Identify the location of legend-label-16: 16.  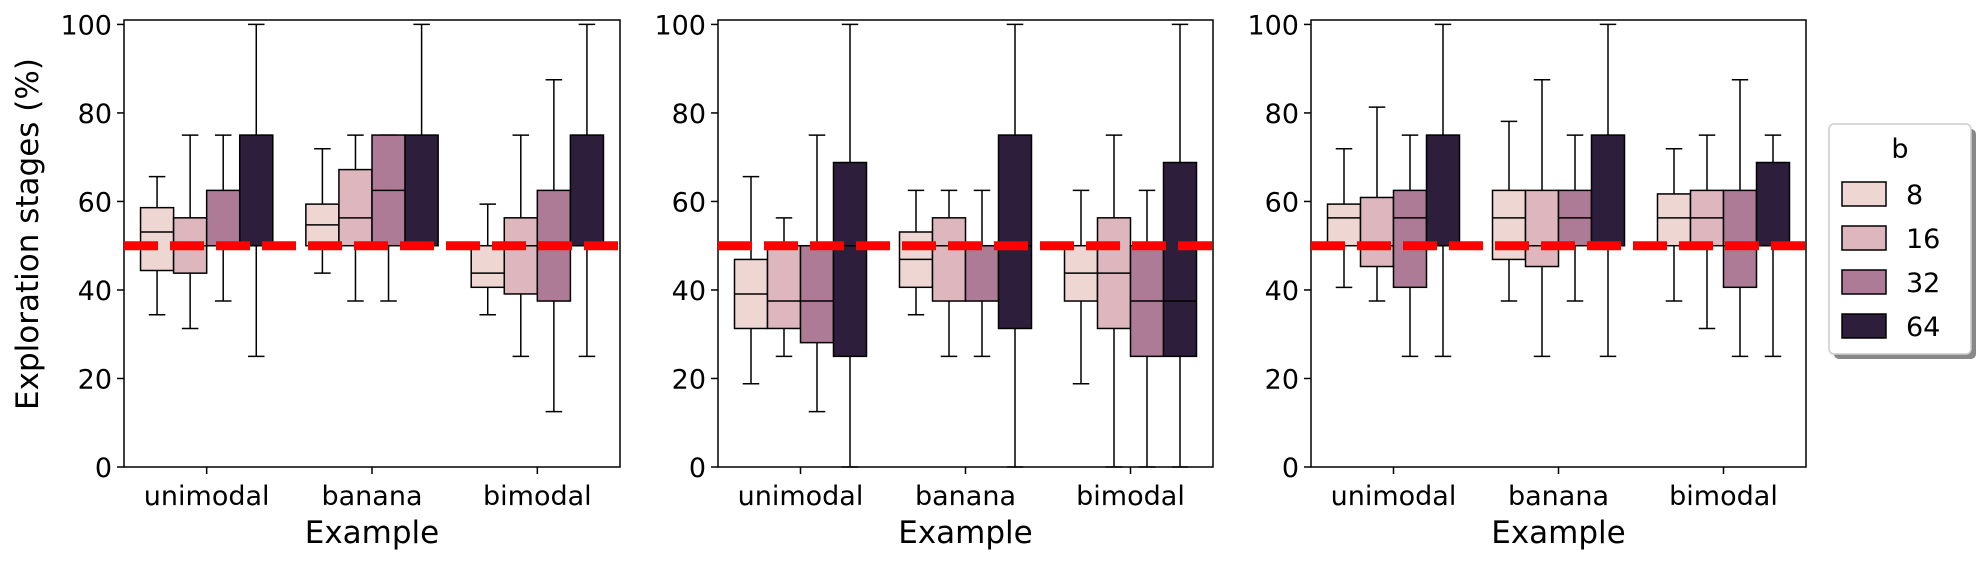
(1923, 239).